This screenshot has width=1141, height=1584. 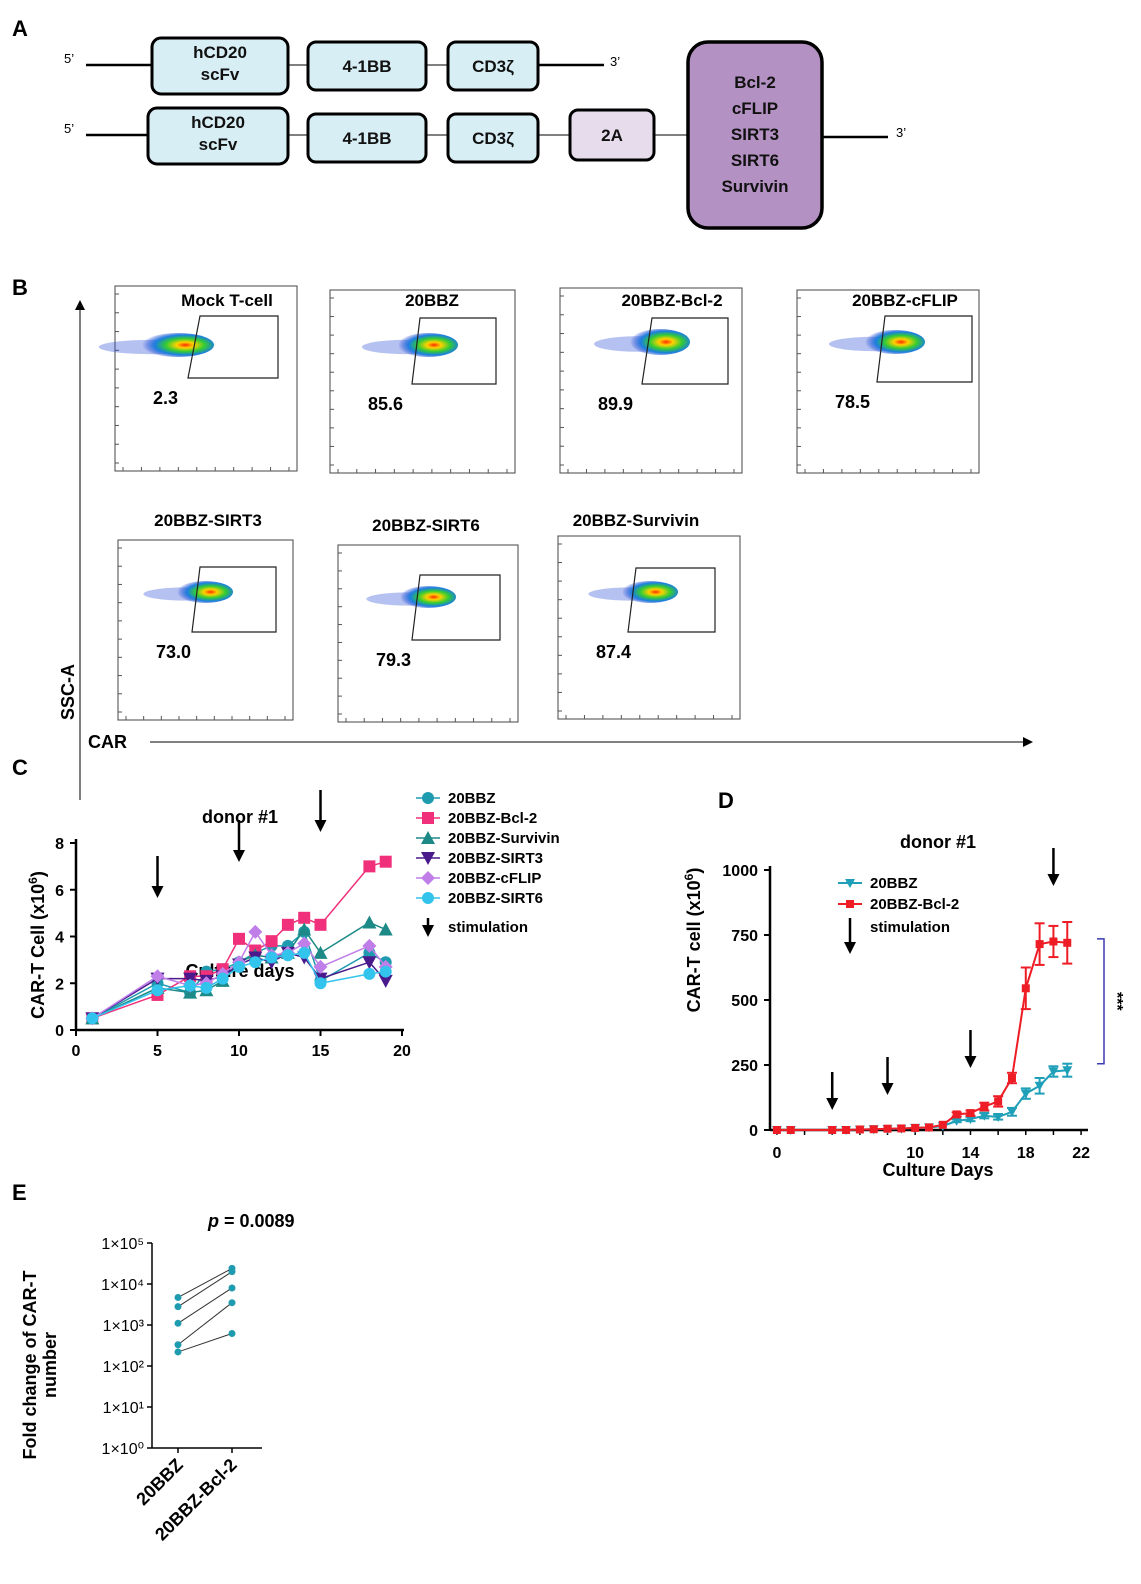 What do you see at coordinates (901, 132) in the screenshot?
I see `row2-3prime: 3’` at bounding box center [901, 132].